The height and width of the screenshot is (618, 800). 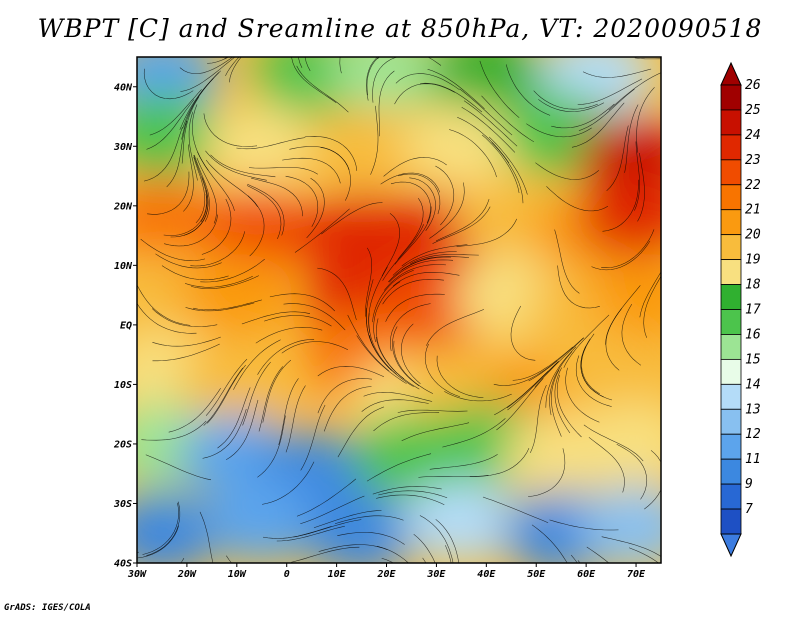 I want to click on colorbar-label: 22, so click(x=753, y=185).